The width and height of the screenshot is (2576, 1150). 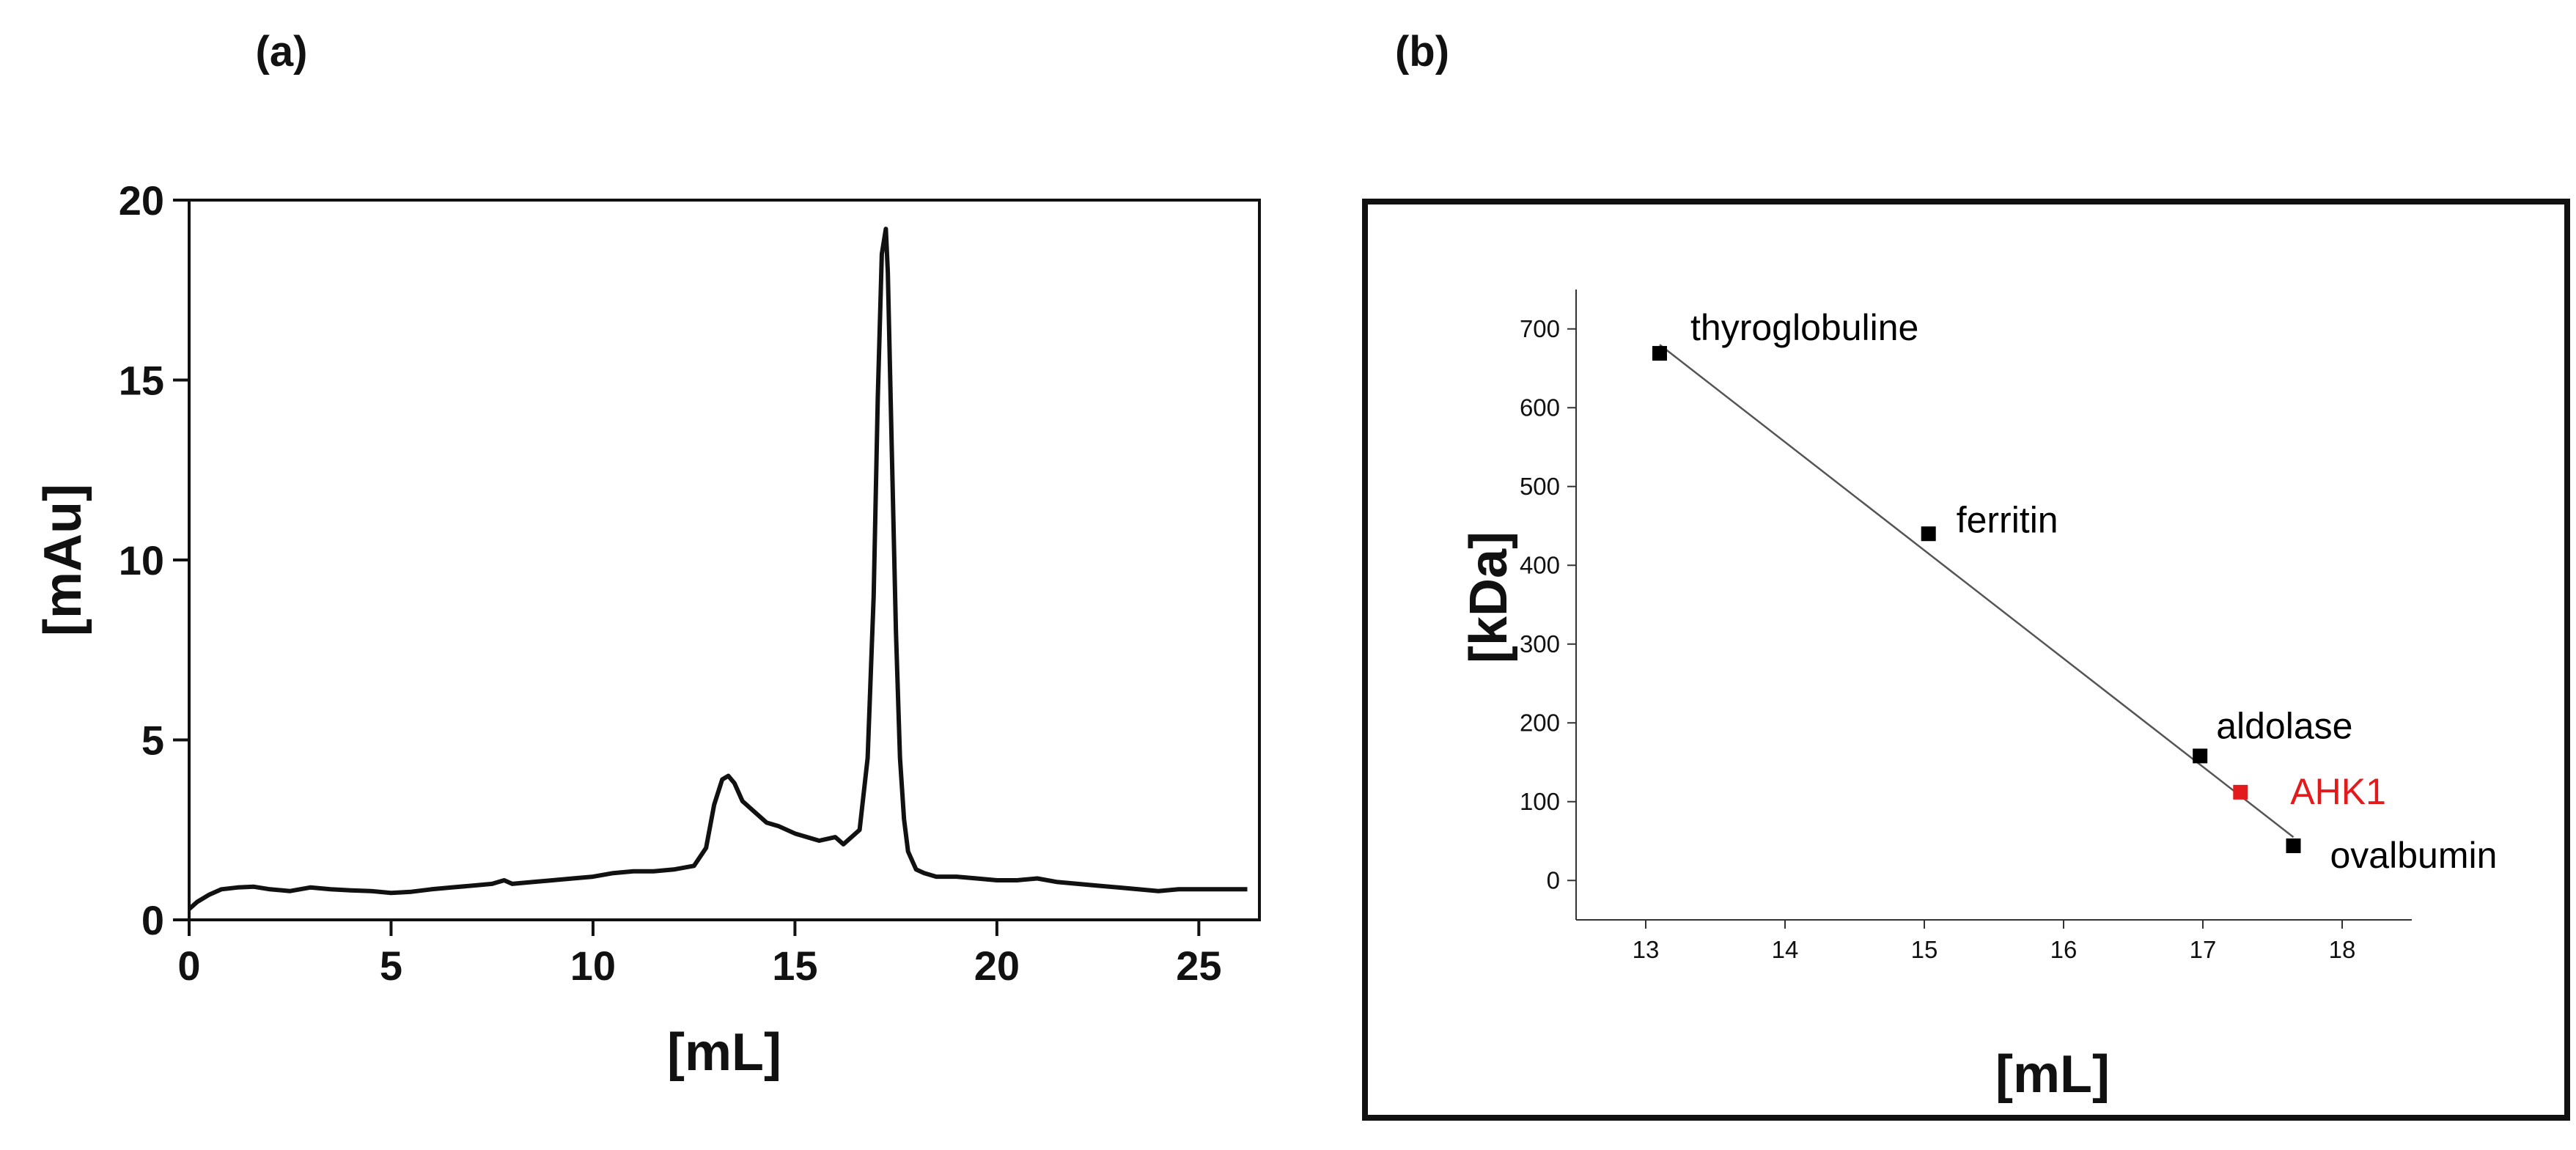 I want to click on chart-a-x-tick-label: 10, so click(x=593, y=966).